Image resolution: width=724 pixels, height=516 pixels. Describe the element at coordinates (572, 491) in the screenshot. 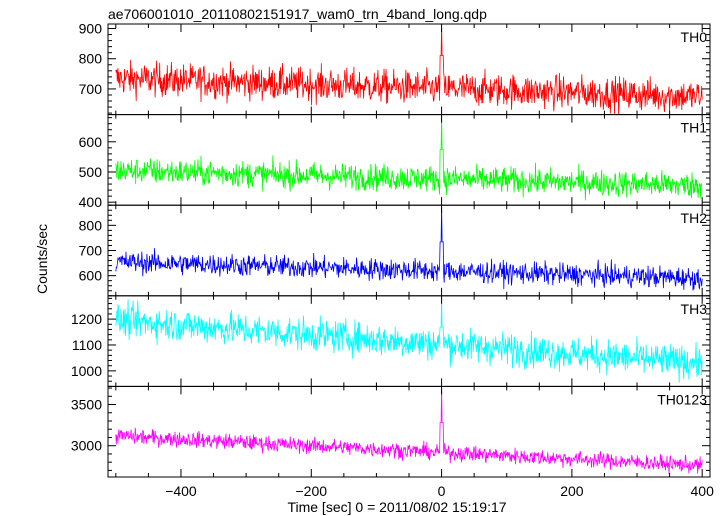

I see `x-tick-label: 200` at that location.